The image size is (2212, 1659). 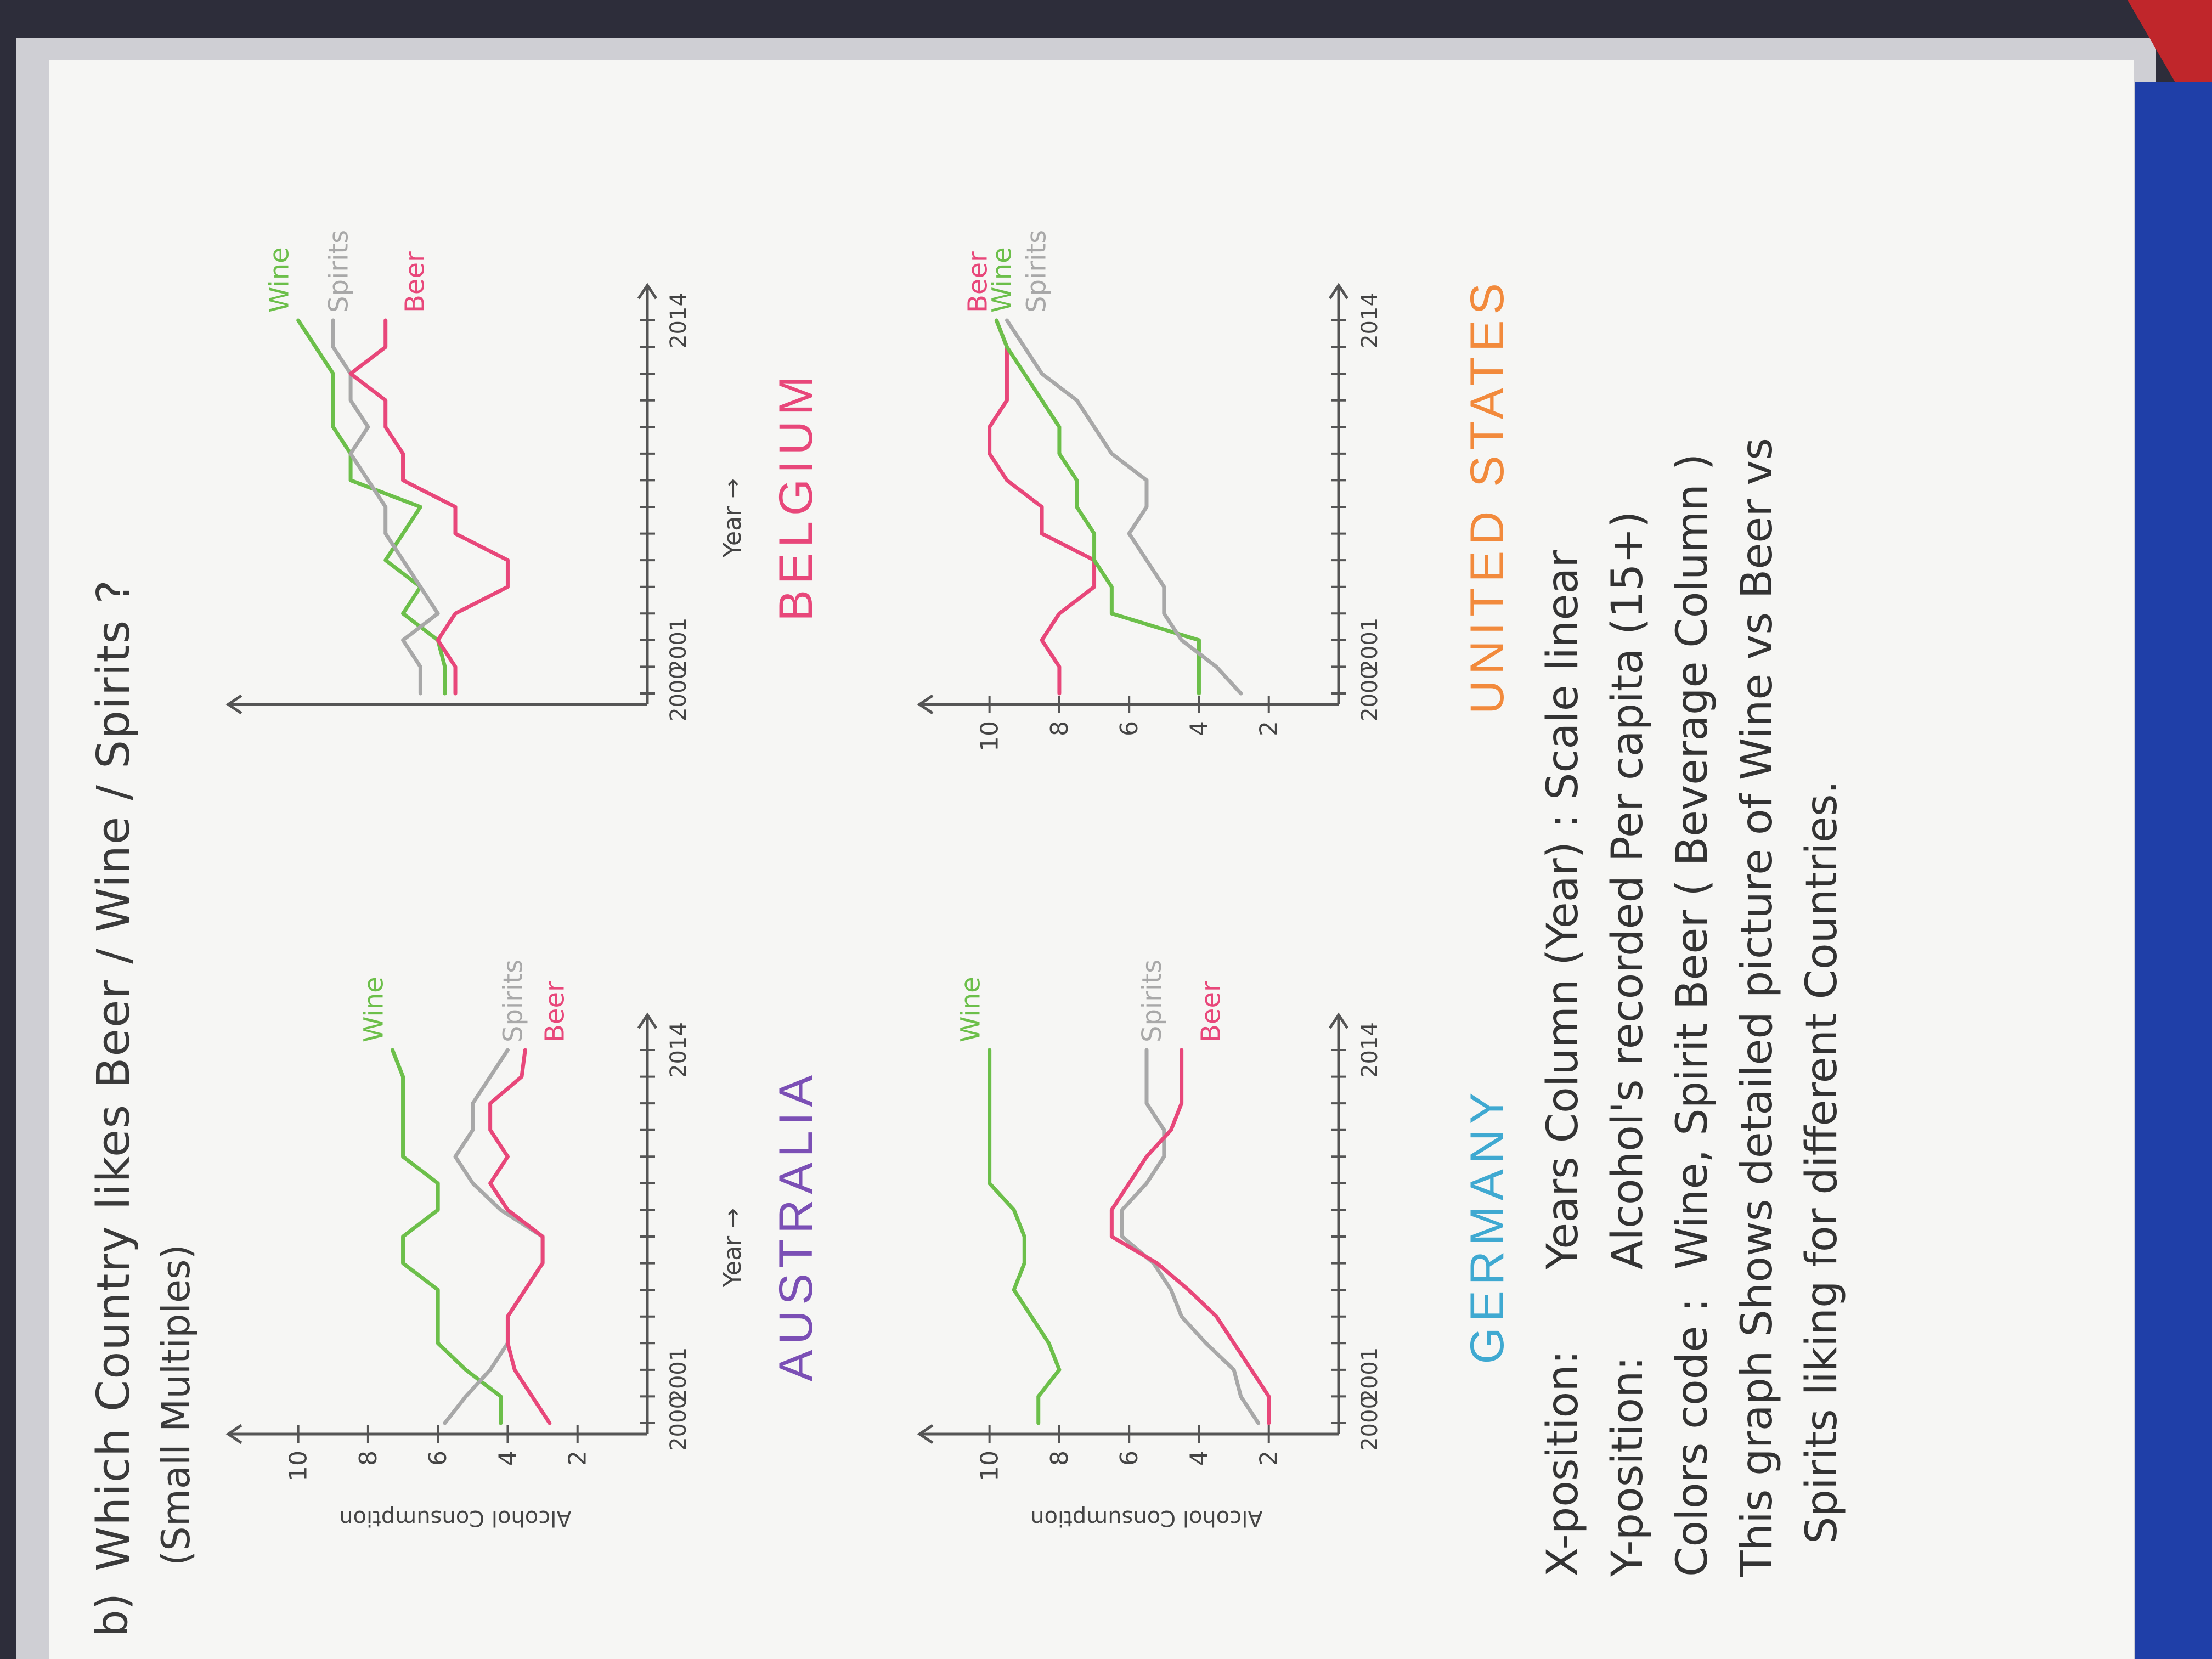 I want to click on page-subtitle: (Small Multiples), so click(x=176, y=1405).